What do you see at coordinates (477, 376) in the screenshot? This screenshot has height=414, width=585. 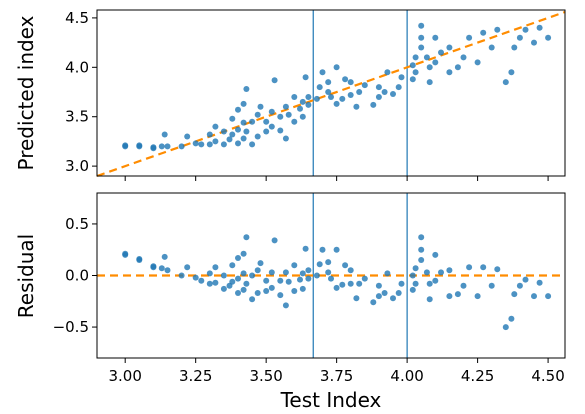 I see `bottom-xtick-label-5: 4.25` at bounding box center [477, 376].